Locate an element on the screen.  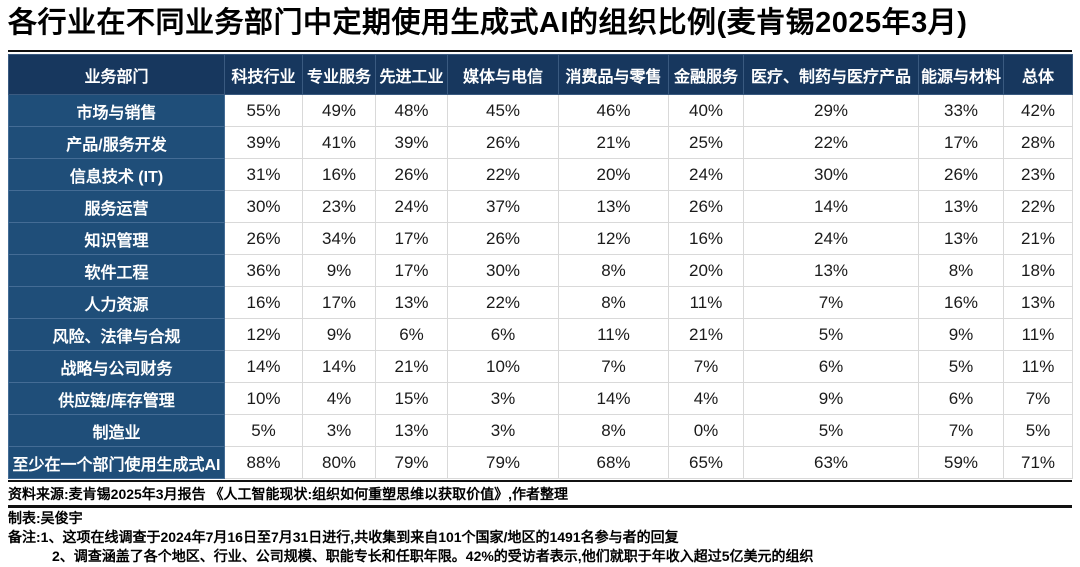
row-label: 信息技术 (IT) is located at coordinates (116, 175).